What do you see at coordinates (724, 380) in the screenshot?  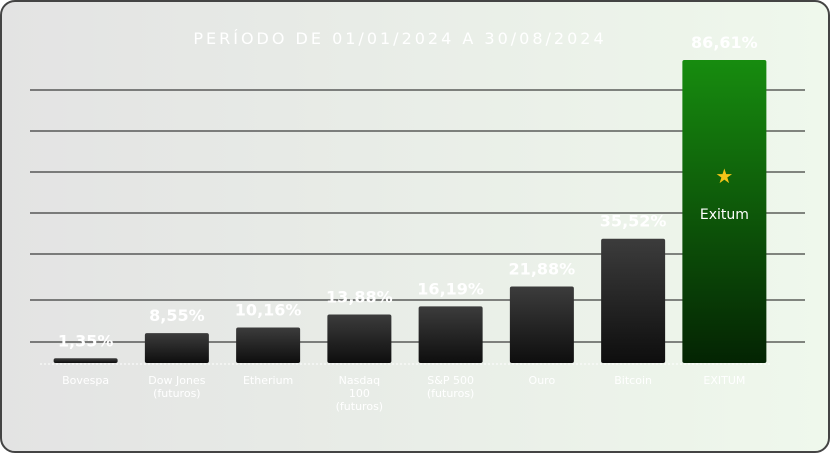 I see `x-tick-label: EXITUM` at bounding box center [724, 380].